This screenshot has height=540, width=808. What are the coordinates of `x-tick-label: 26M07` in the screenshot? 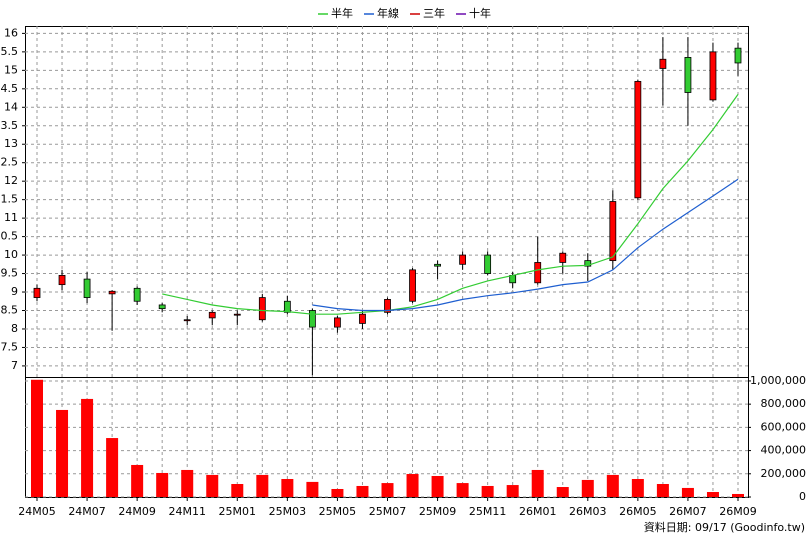 It's located at (688, 511).